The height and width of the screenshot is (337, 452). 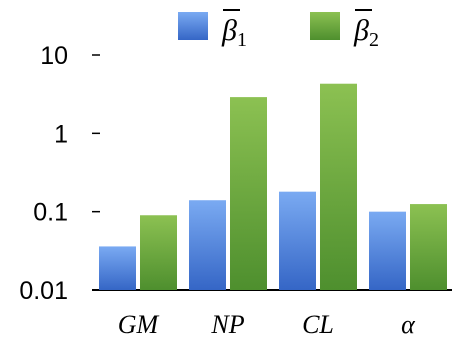 What do you see at coordinates (227, 323) in the screenshot?
I see `x-tick-label: NP` at bounding box center [227, 323].